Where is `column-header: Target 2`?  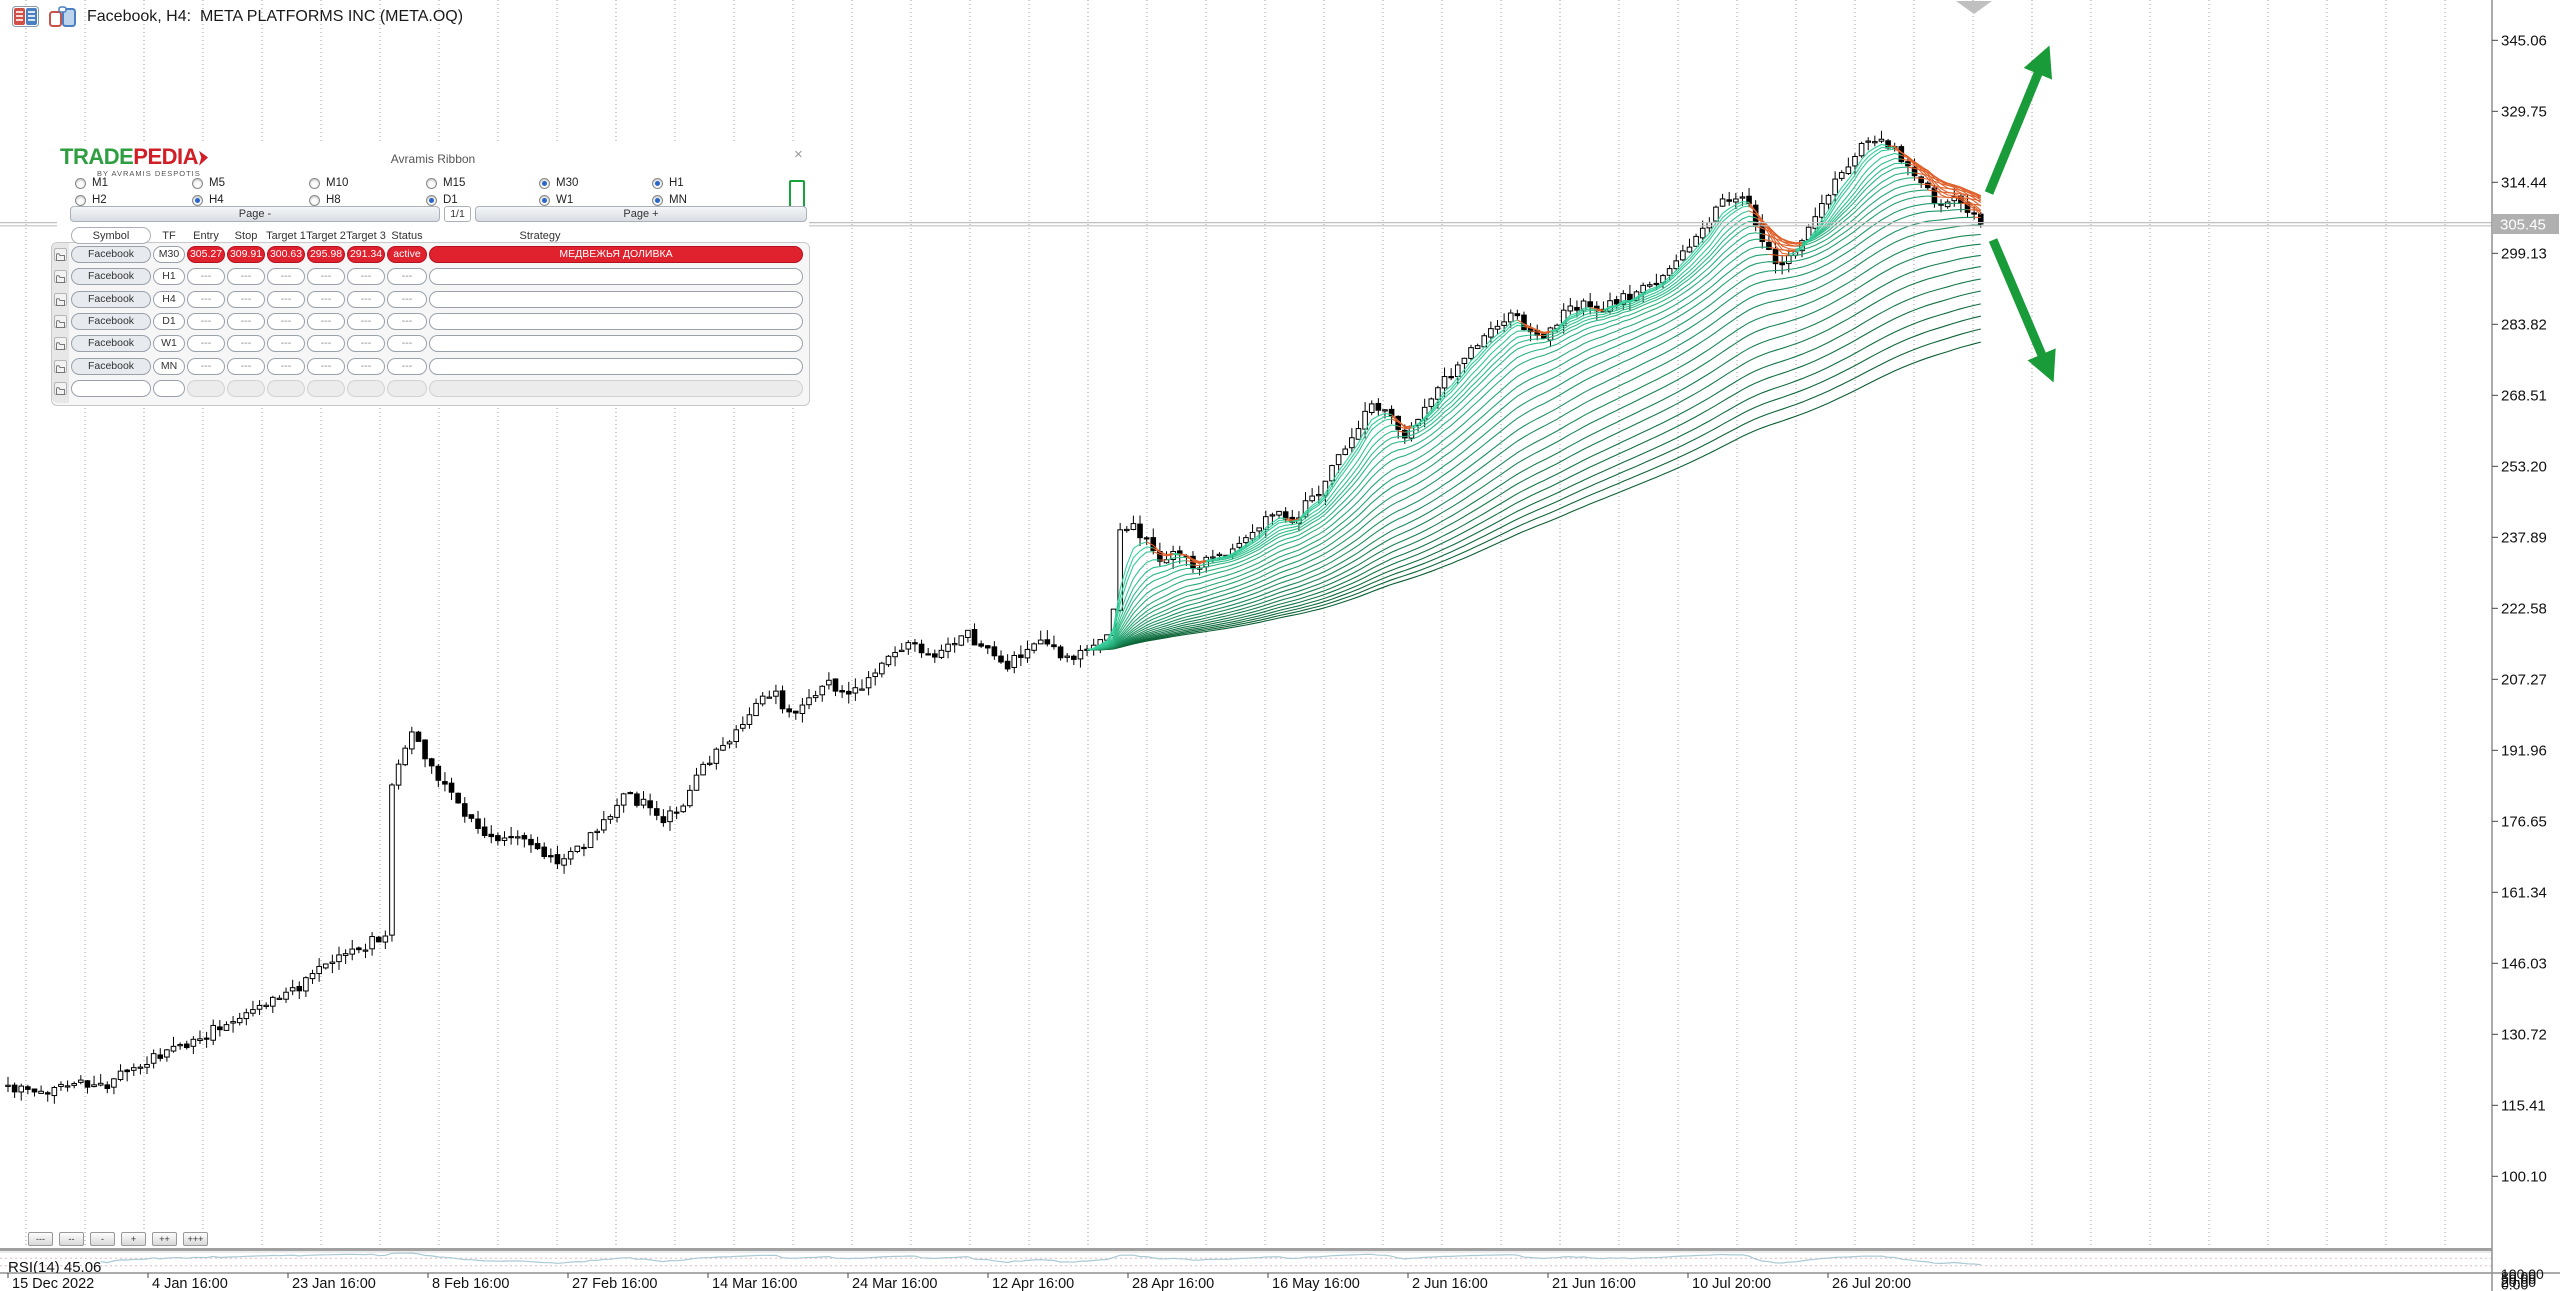 column-header: Target 2 is located at coordinates (326, 236).